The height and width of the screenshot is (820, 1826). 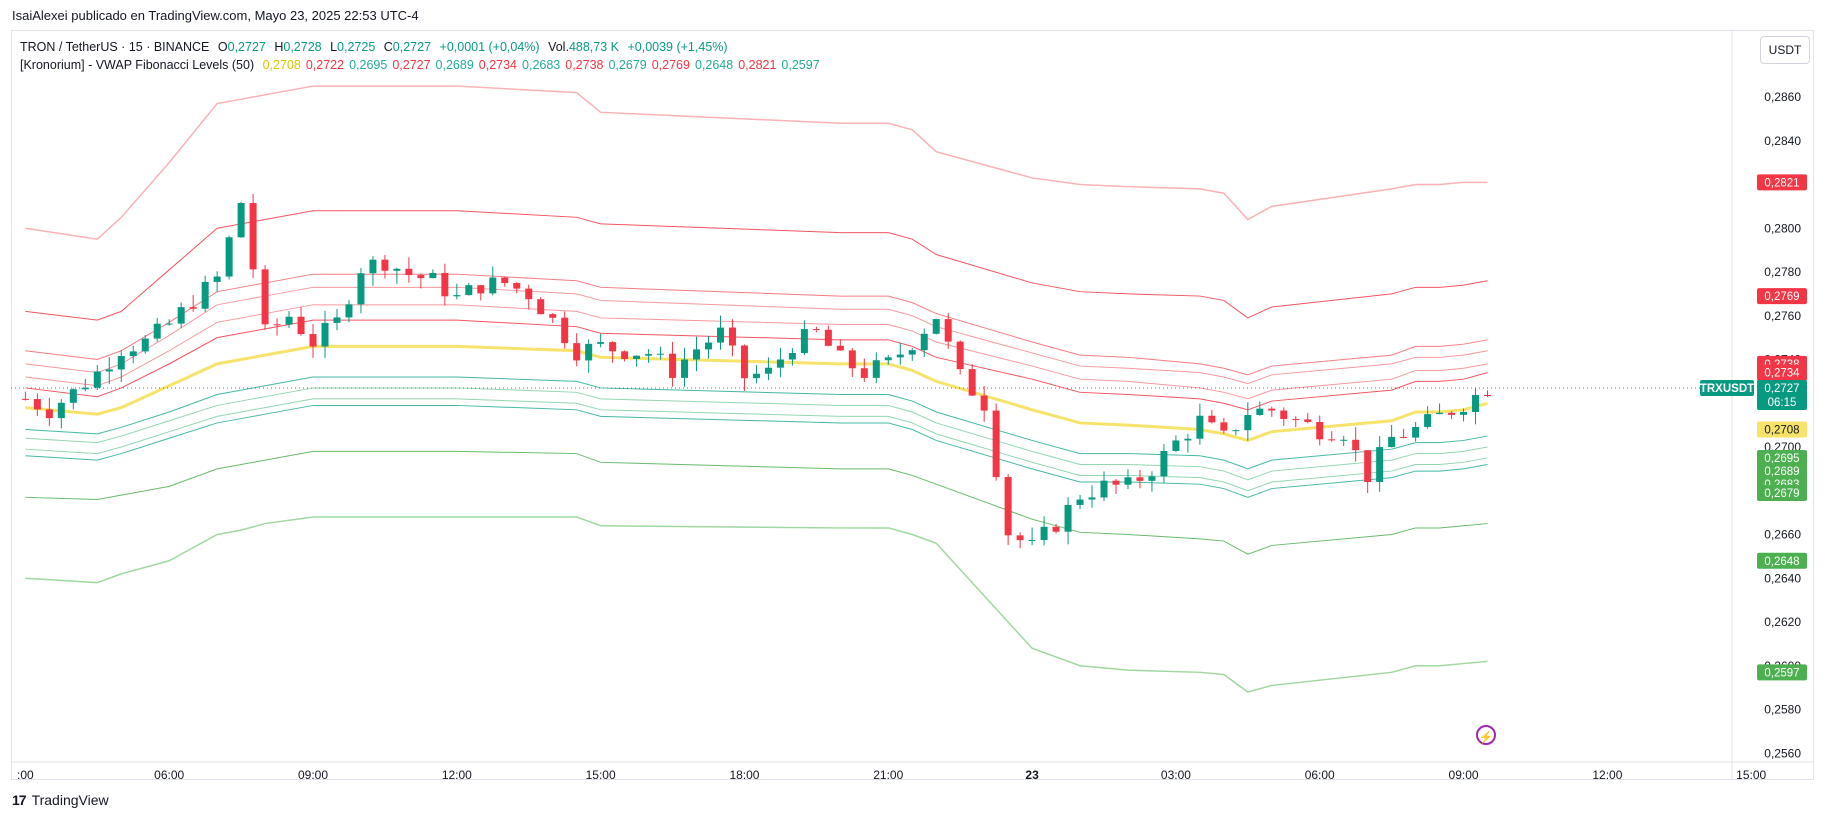 What do you see at coordinates (756, 451) in the screenshot?
I see `fib-band-d4` at bounding box center [756, 451].